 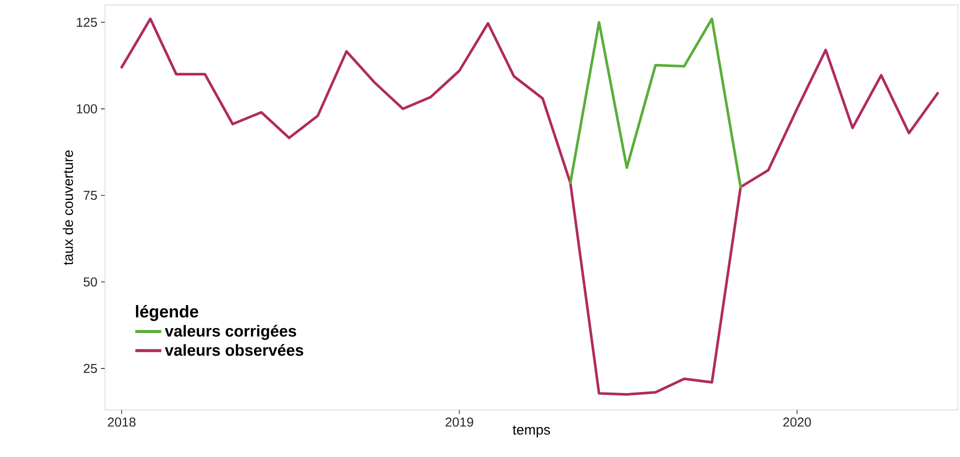 I want to click on legend-label: valeurs corrigées, so click(x=230, y=332).